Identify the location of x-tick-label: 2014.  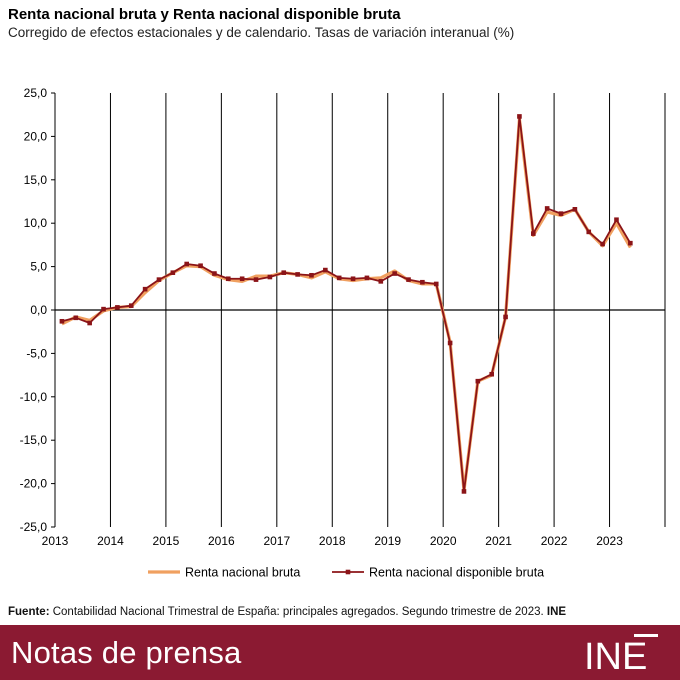
(110, 541).